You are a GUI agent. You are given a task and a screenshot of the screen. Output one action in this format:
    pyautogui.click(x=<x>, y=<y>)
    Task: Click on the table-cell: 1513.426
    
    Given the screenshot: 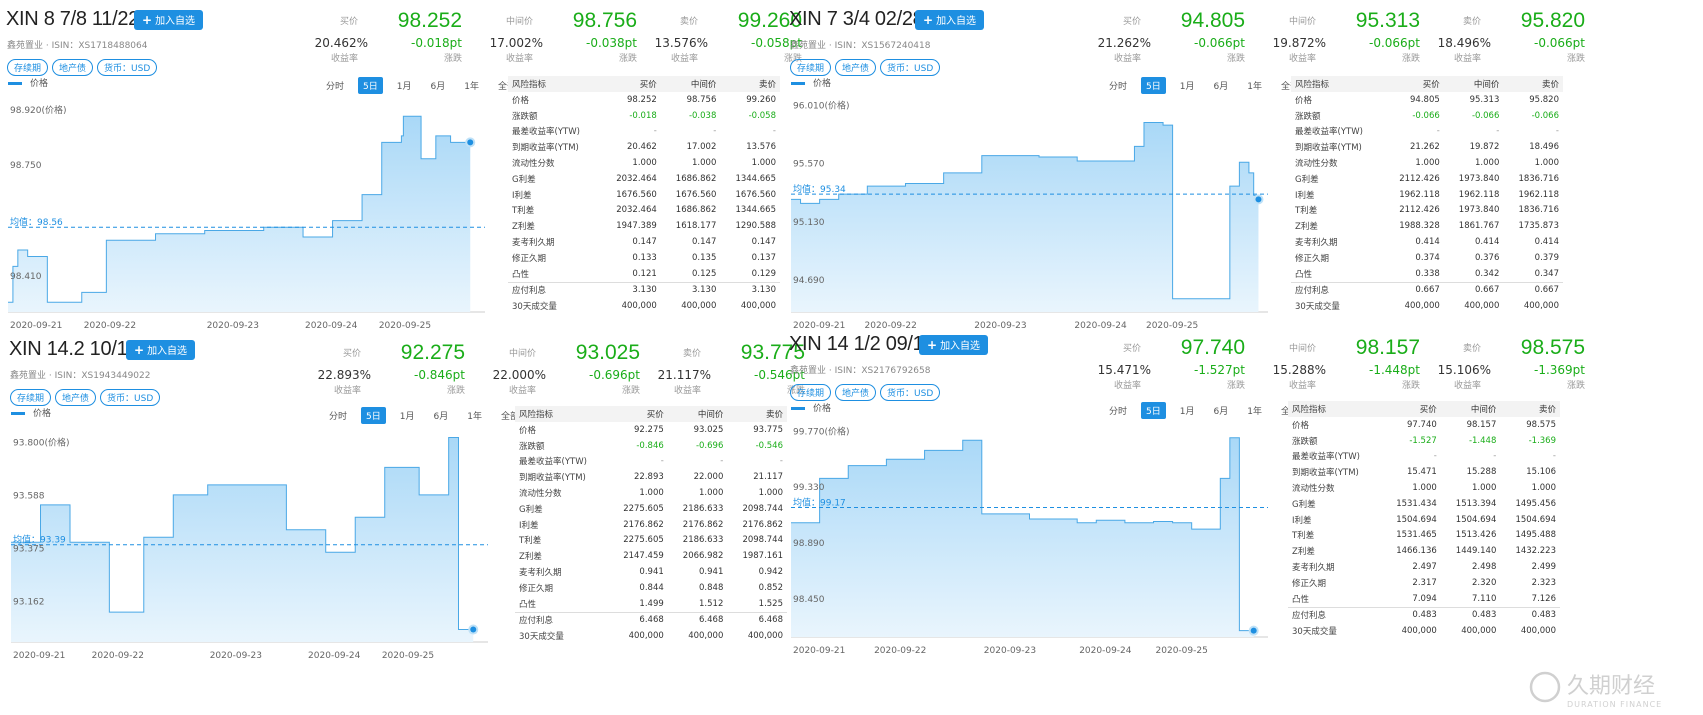 What is the action you would take?
    pyautogui.click(x=1476, y=535)
    